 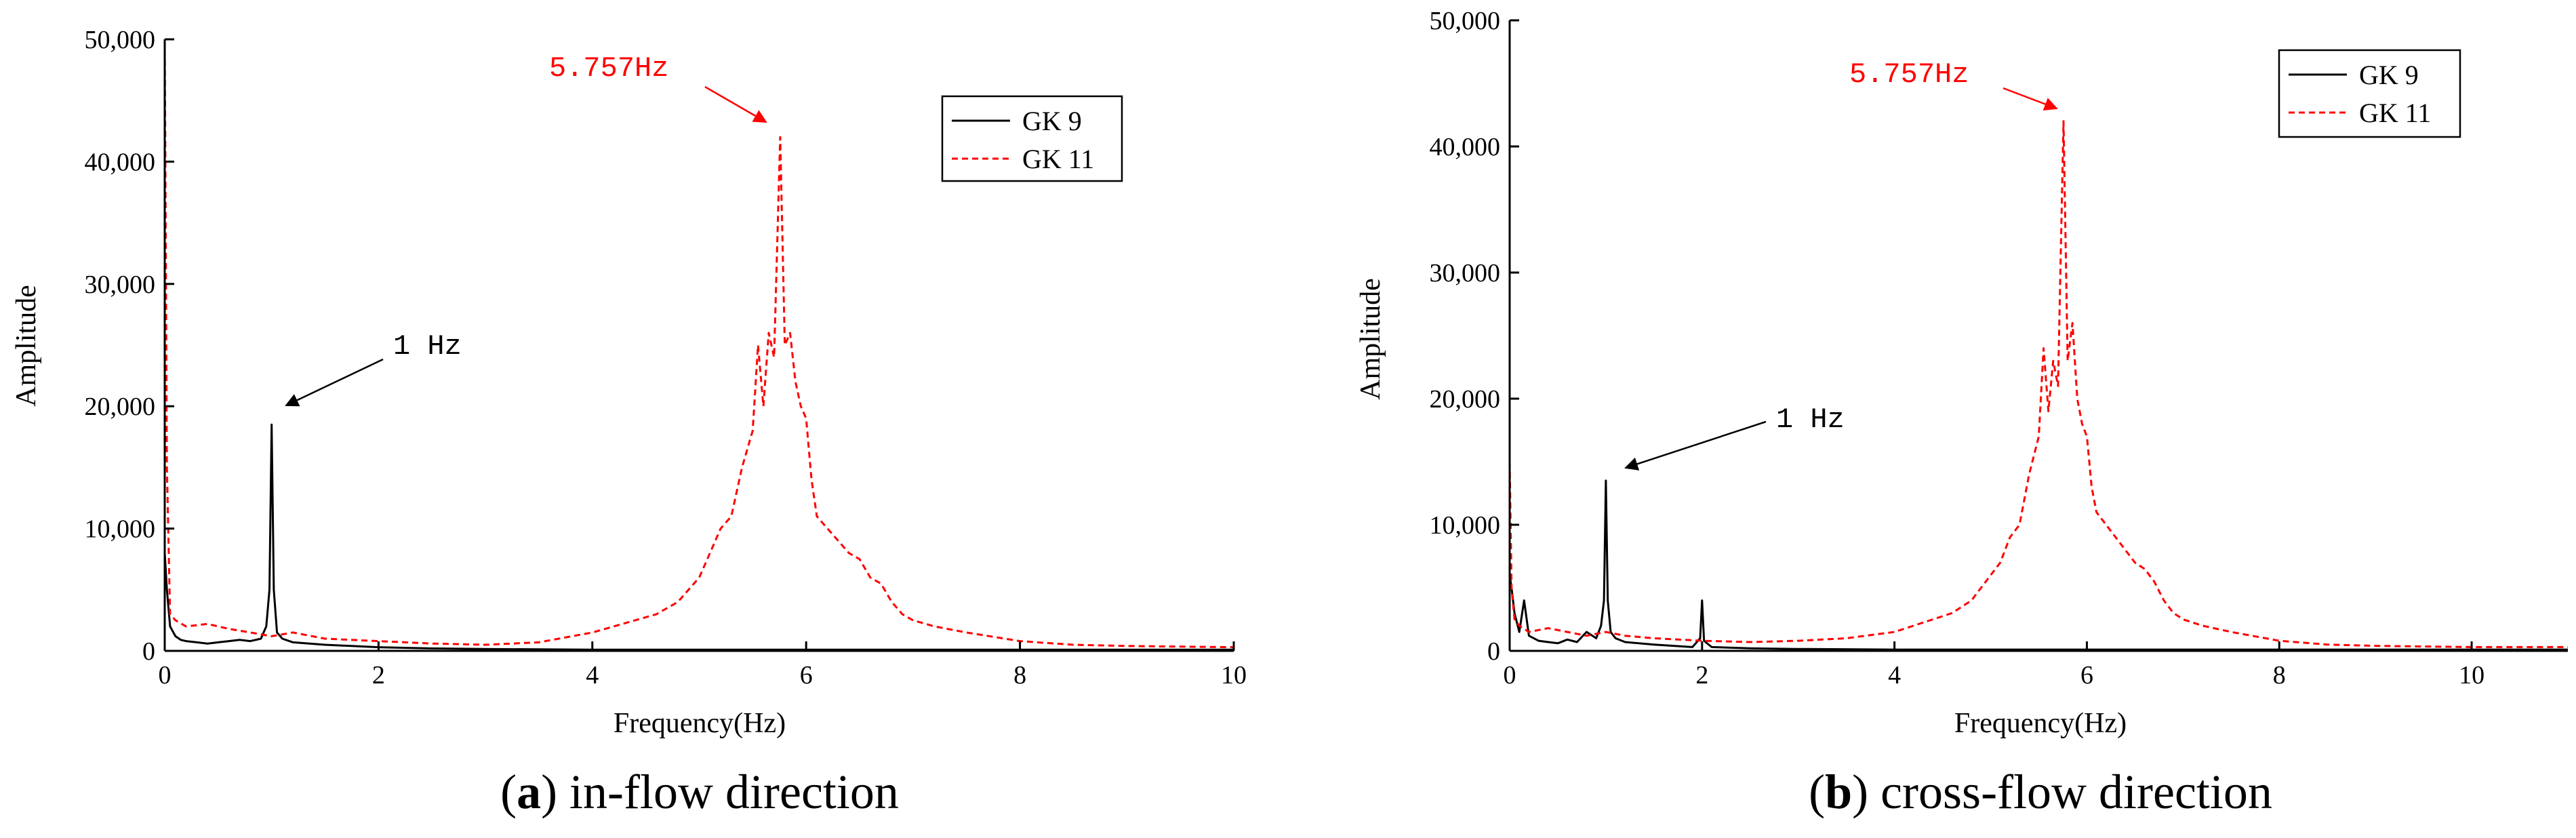 I want to click on caption-letter: b, so click(x=1838, y=792).